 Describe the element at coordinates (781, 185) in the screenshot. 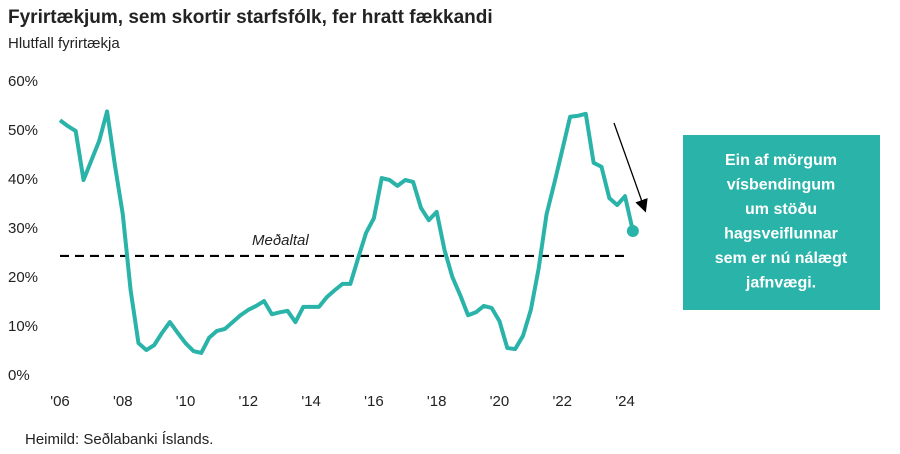

I see `callout-text: vísbendingum` at that location.